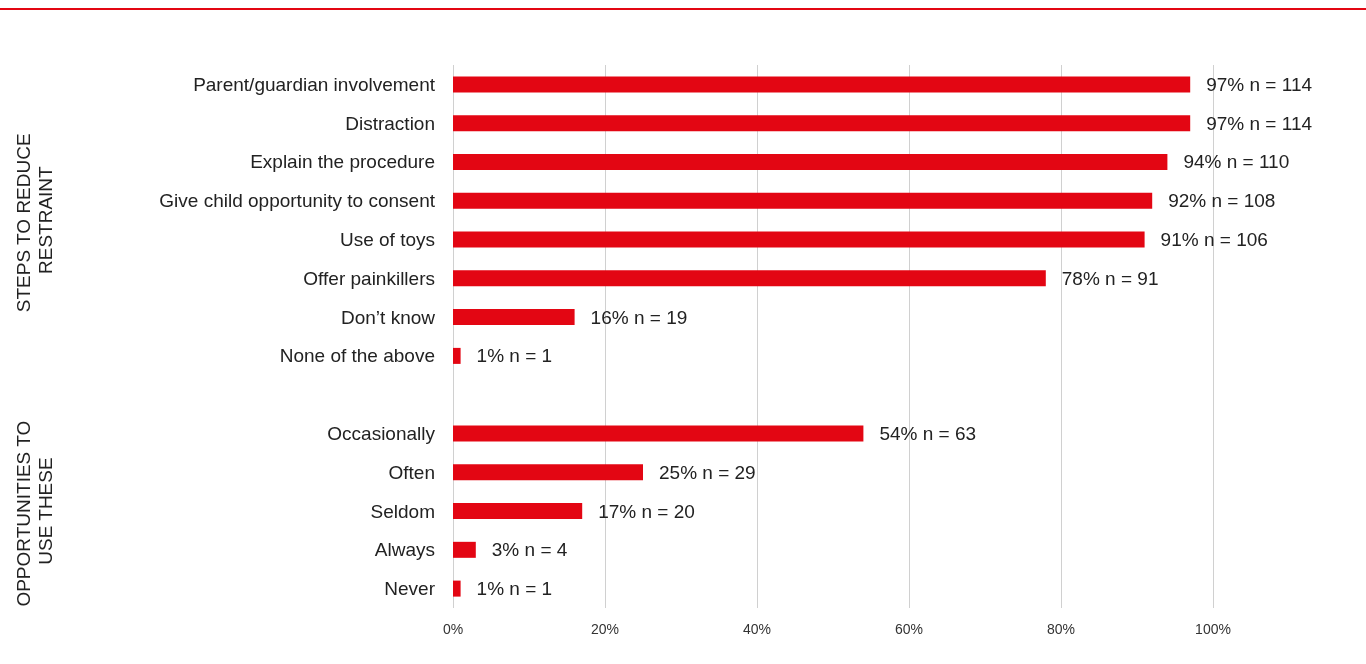  What do you see at coordinates (404, 550) in the screenshot?
I see `y-tick-label: Always` at bounding box center [404, 550].